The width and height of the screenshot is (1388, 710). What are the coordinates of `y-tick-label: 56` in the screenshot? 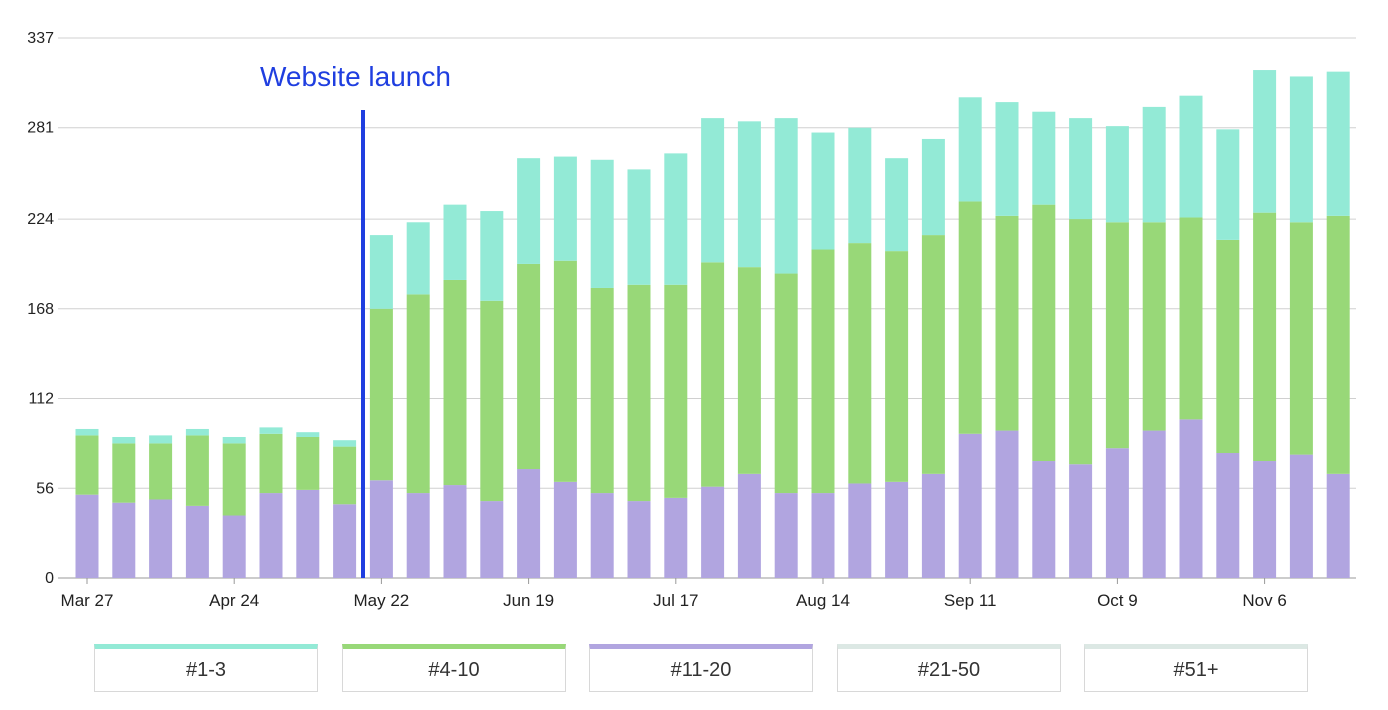 It's located at (45, 488).